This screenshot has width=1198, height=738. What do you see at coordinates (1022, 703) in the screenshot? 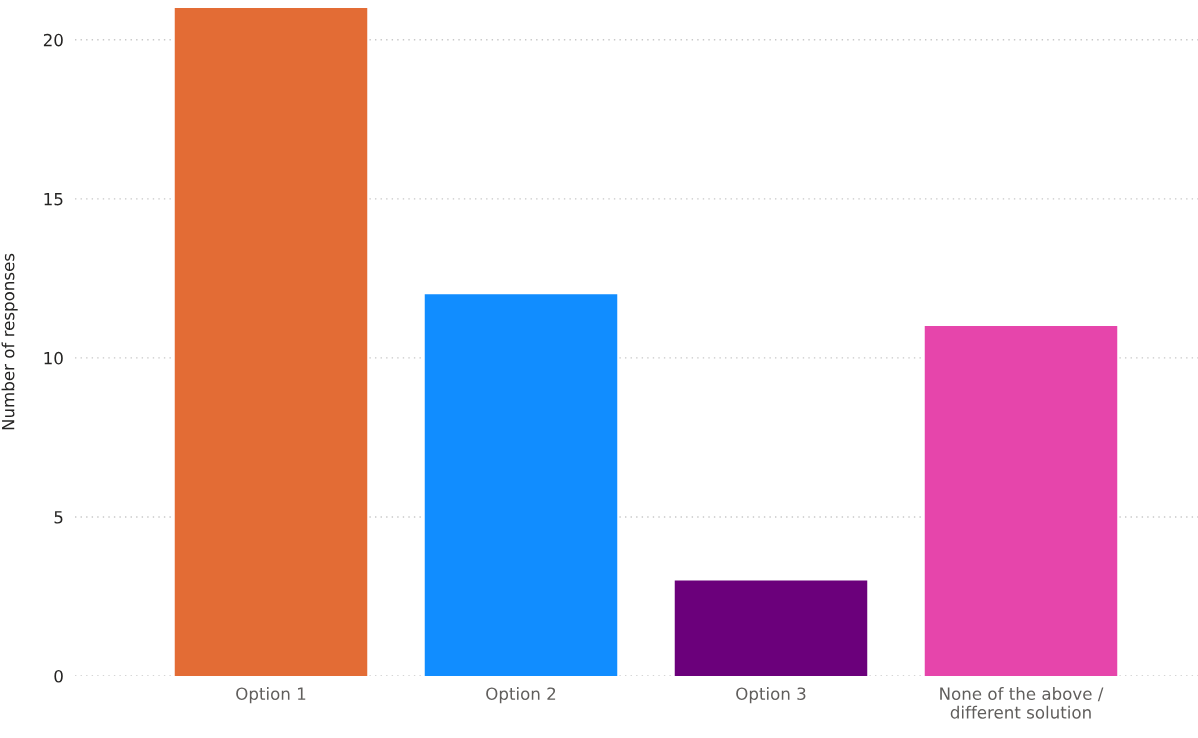
I see `x-tick-label: None of the above / different solution` at bounding box center [1022, 703].